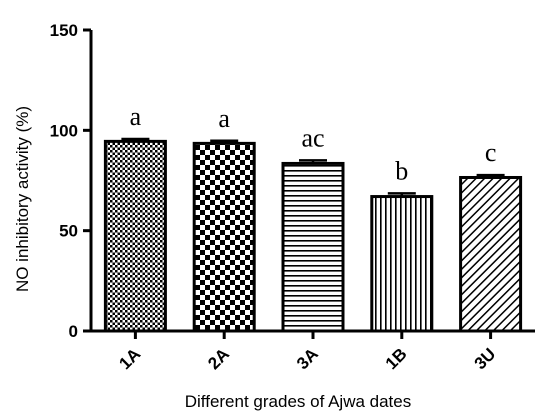  I want to click on x-tick-label-2A: 2A, so click(218, 358).